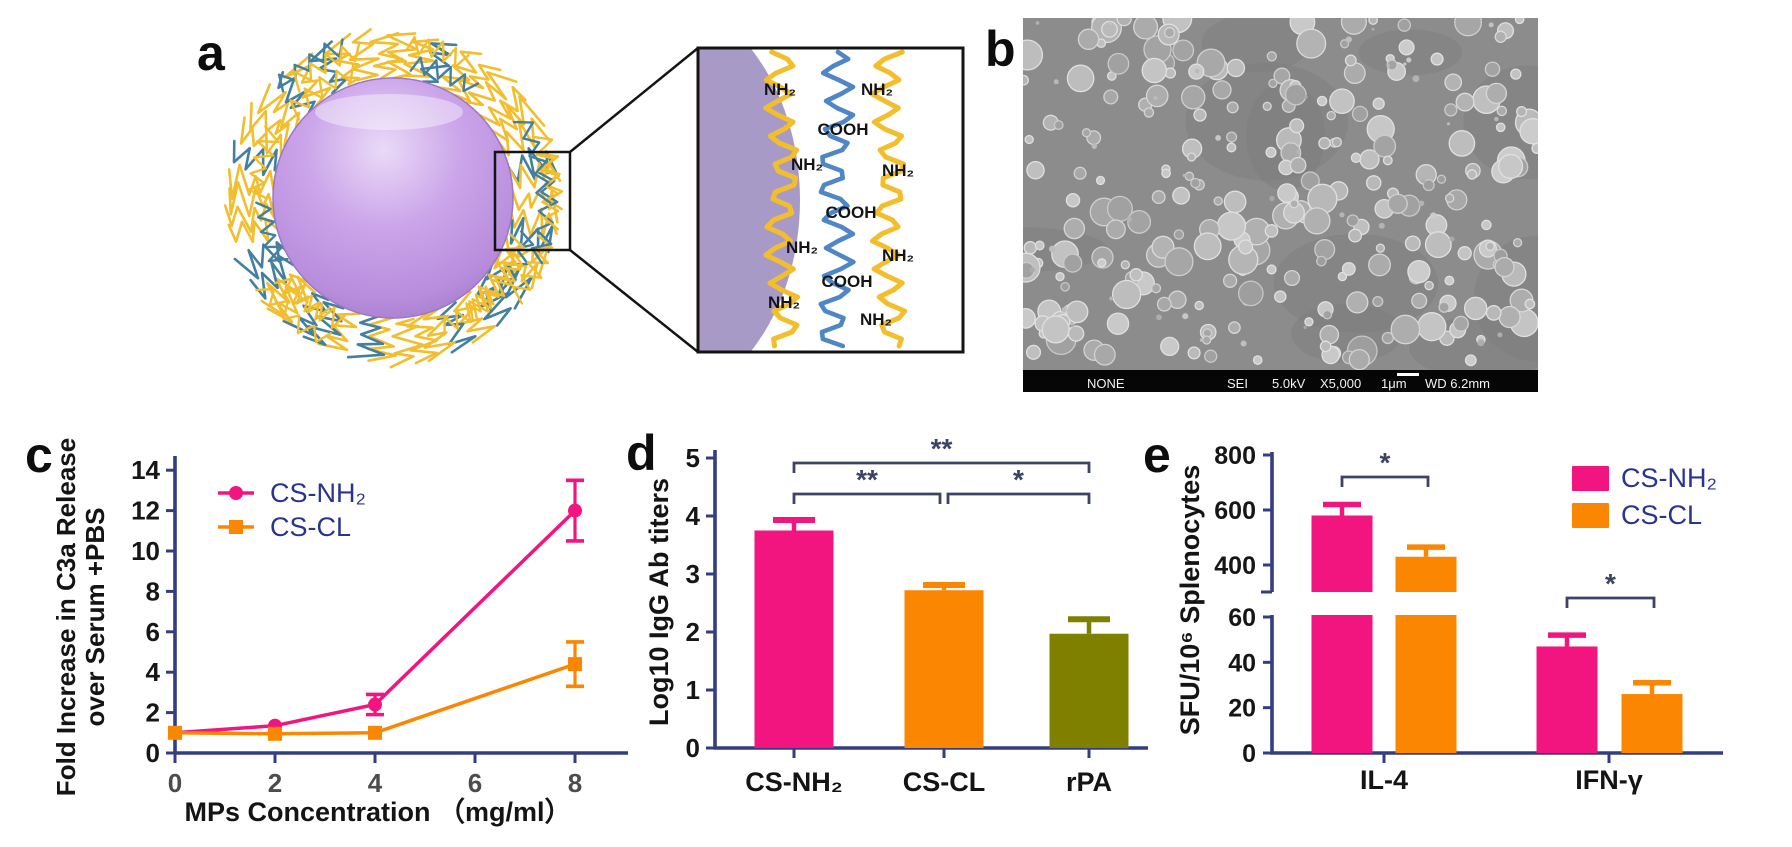  I want to click on e-ytick-label: 20, so click(1242, 709).